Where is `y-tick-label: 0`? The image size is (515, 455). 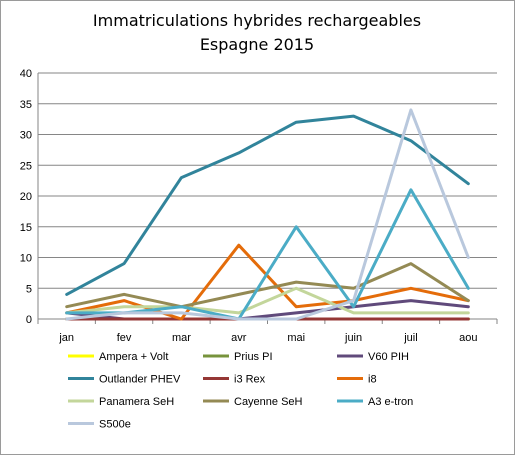
y-tick-label: 0 is located at coordinates (29, 320).